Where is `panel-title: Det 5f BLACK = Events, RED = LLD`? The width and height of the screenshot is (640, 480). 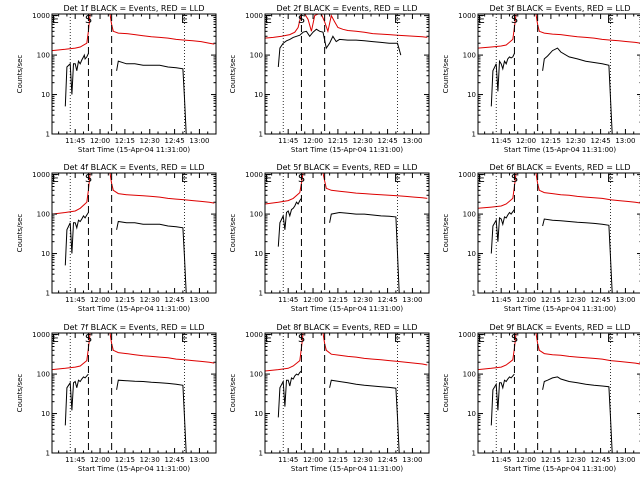 panel-title: Det 5f BLACK = Events, RED = LLD is located at coordinates (346, 167).